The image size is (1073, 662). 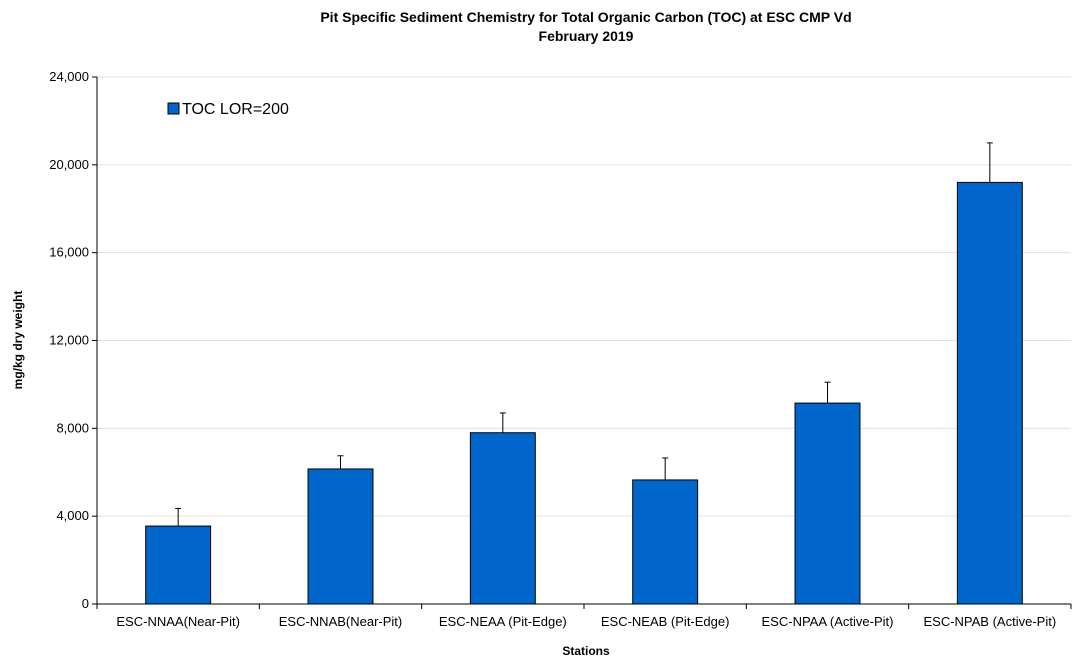 I want to click on x-tick-label: ESC-NPAB (Active-Pit), so click(x=989, y=621).